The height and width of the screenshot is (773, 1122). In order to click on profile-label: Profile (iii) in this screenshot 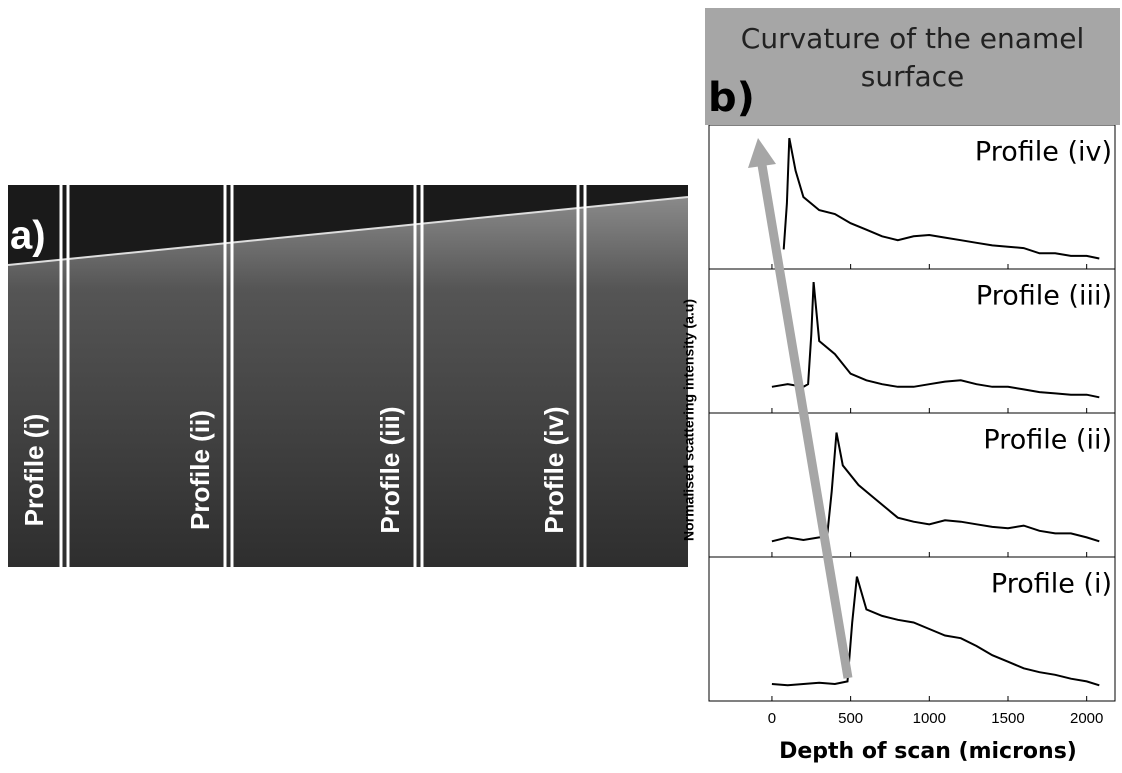, I will do `click(390, 469)`.